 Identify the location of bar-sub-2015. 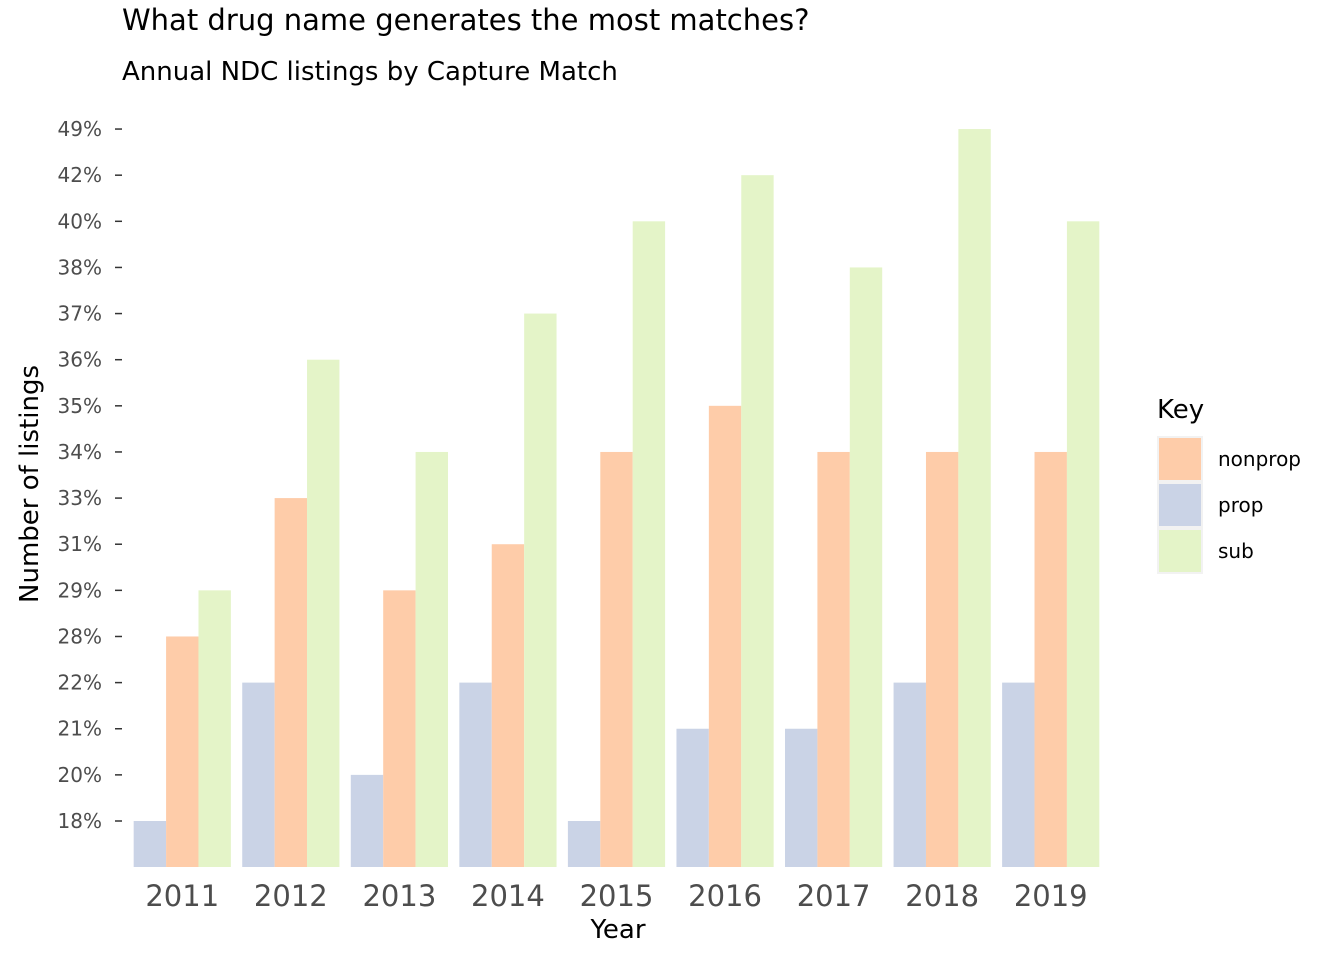
(649, 544).